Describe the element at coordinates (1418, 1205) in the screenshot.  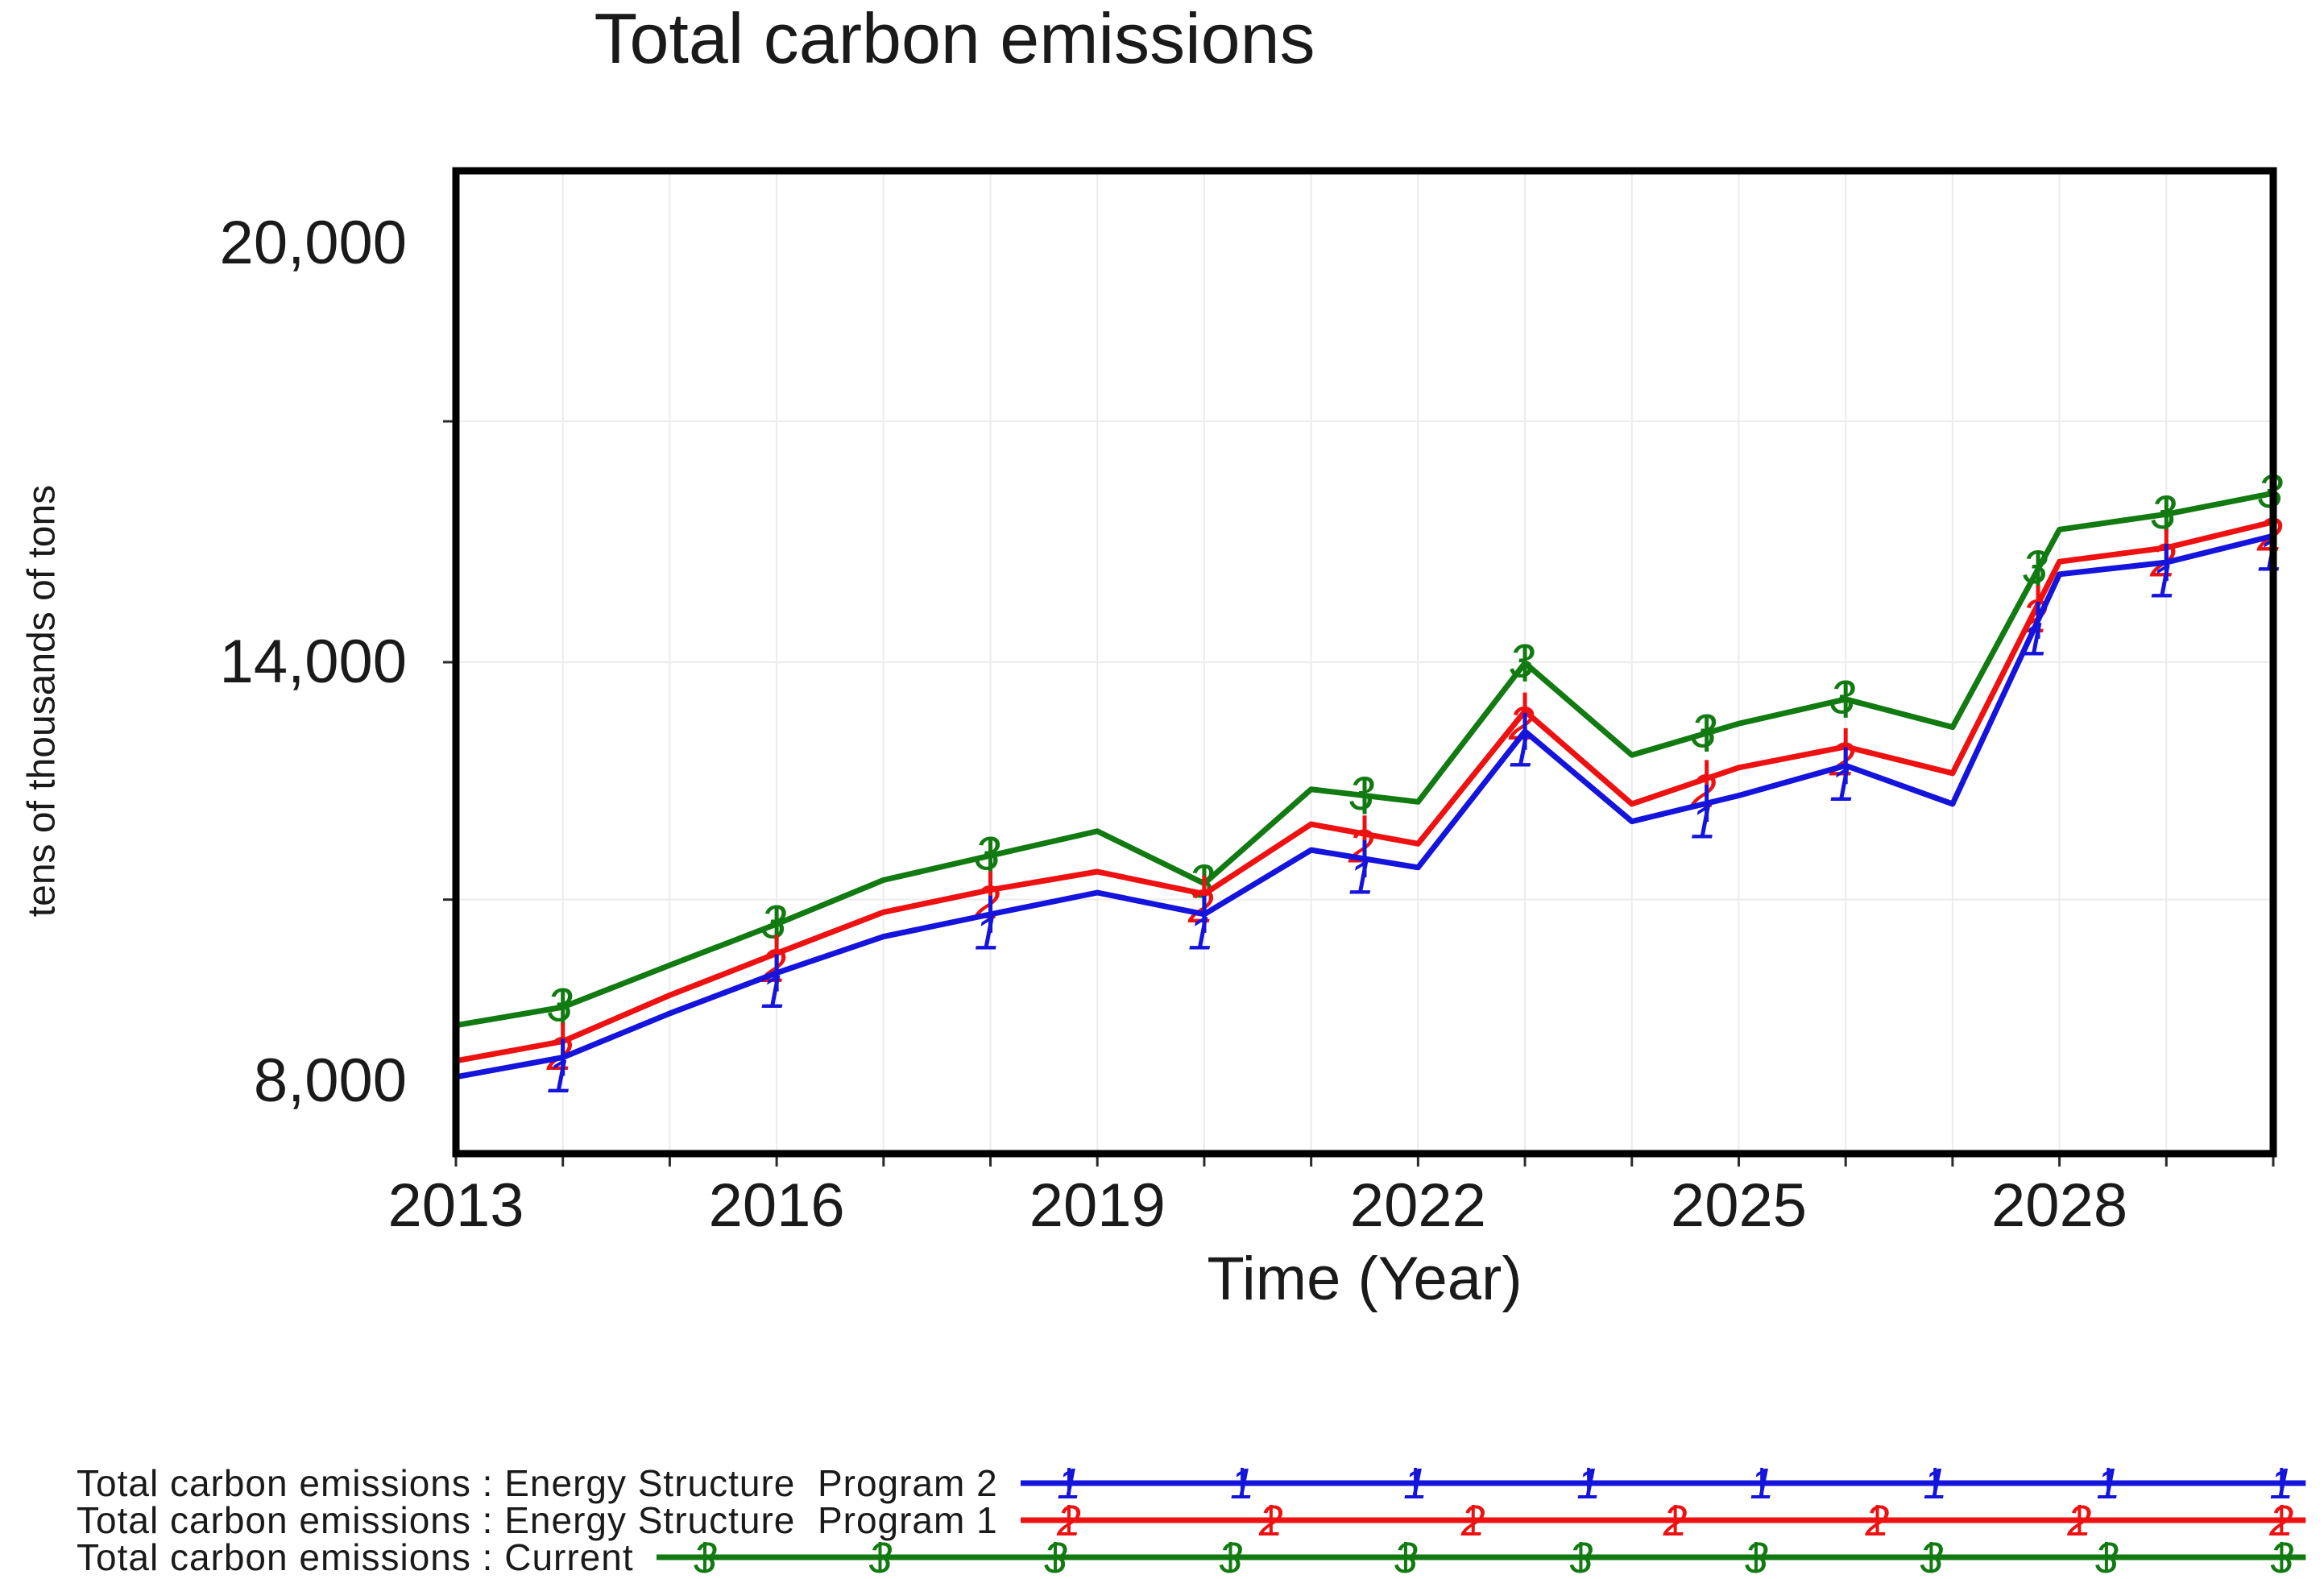
I see `x-tick-label: 2022` at that location.